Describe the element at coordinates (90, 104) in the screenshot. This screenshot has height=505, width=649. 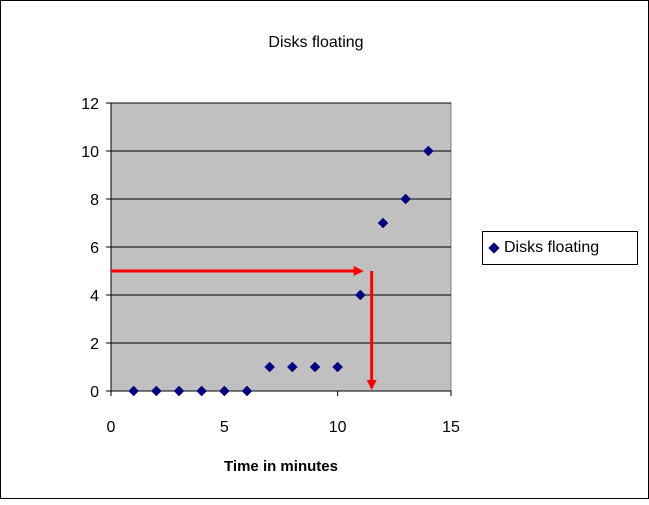
I see `y-tick-label: 12` at that location.